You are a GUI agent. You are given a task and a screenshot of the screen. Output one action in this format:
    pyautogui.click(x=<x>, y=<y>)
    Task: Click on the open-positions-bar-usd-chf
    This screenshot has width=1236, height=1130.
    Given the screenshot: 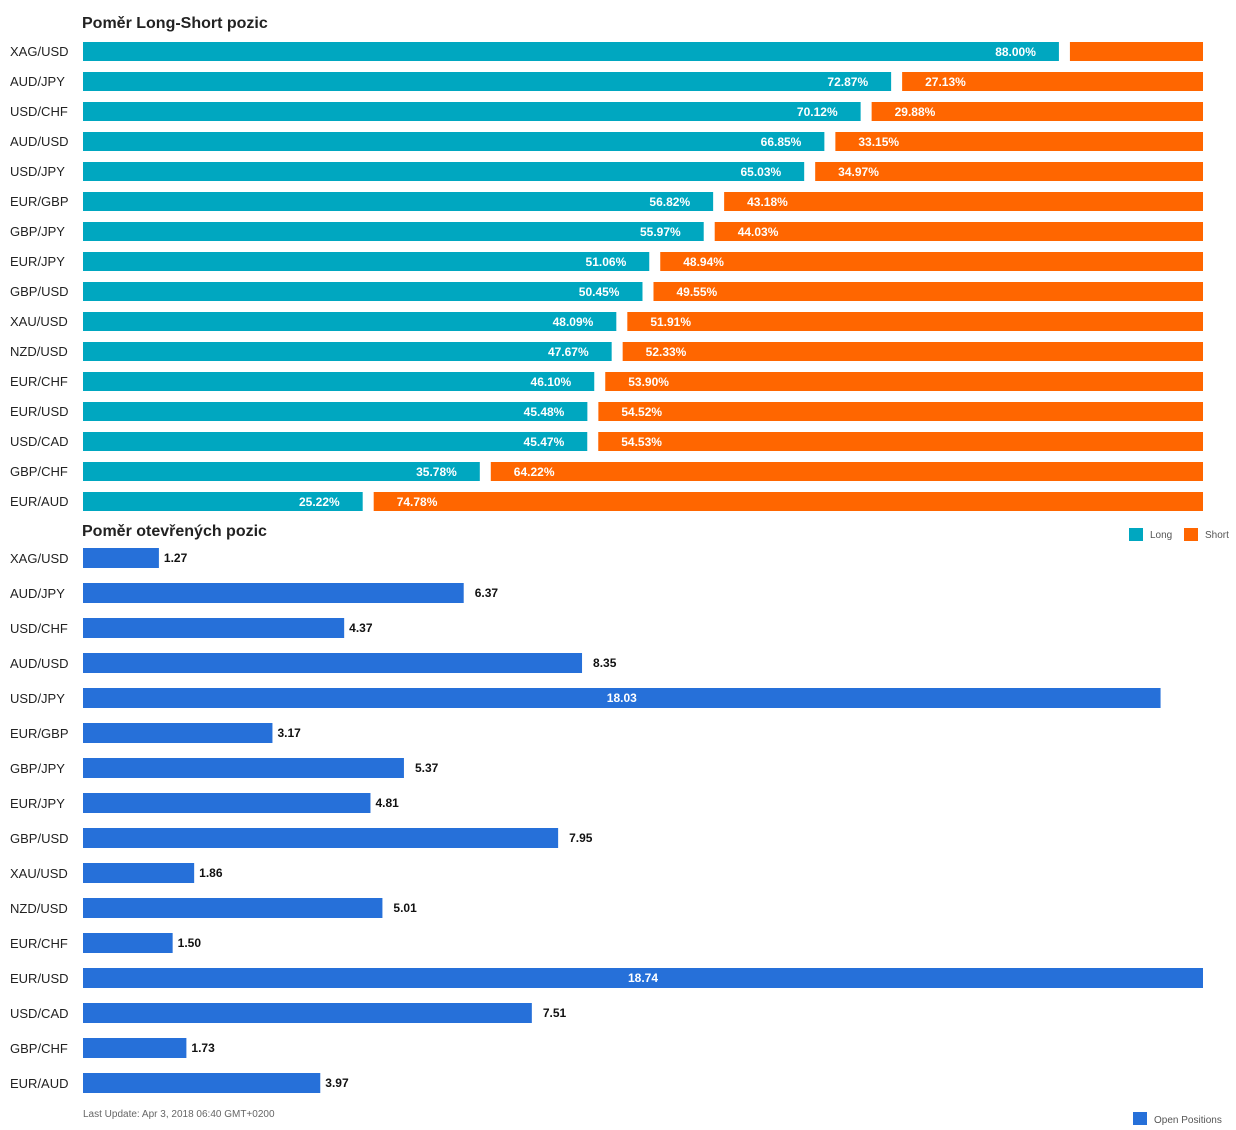 What is the action you would take?
    pyautogui.click(x=214, y=628)
    